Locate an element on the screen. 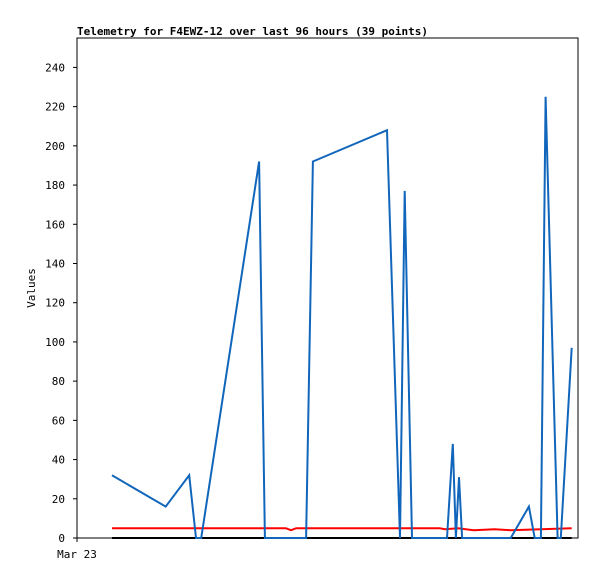  y-tick-label: 180 is located at coordinates (55, 185).